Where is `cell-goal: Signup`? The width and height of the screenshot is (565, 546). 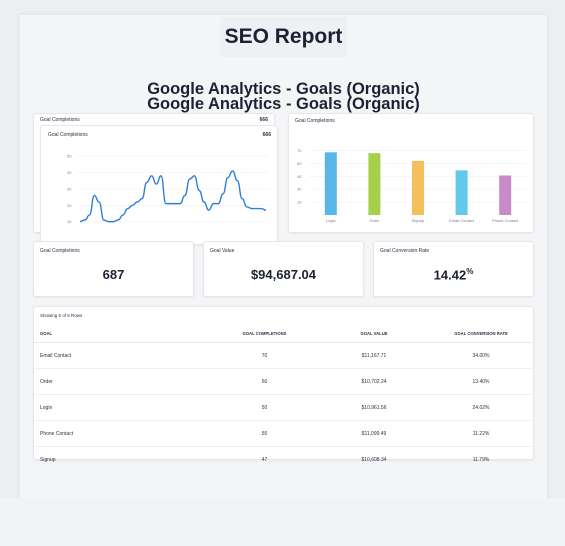 cell-goal: Signup is located at coordinates (48, 459).